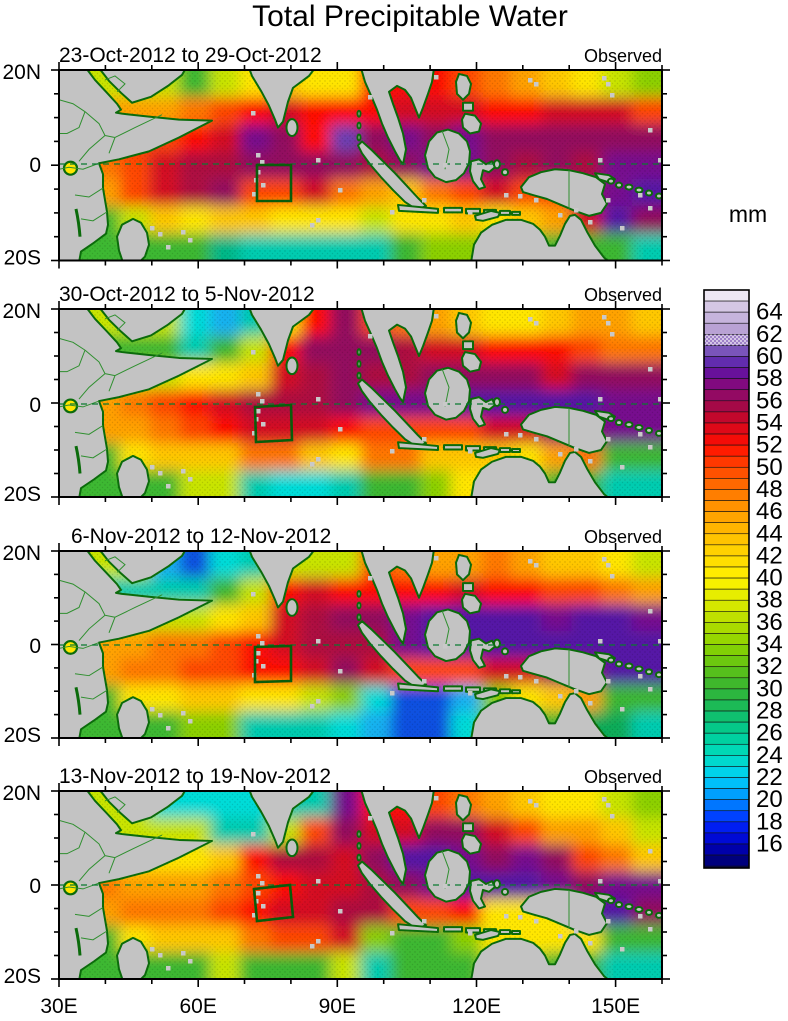  I want to click on svg-text: 30E, so click(58, 1005).